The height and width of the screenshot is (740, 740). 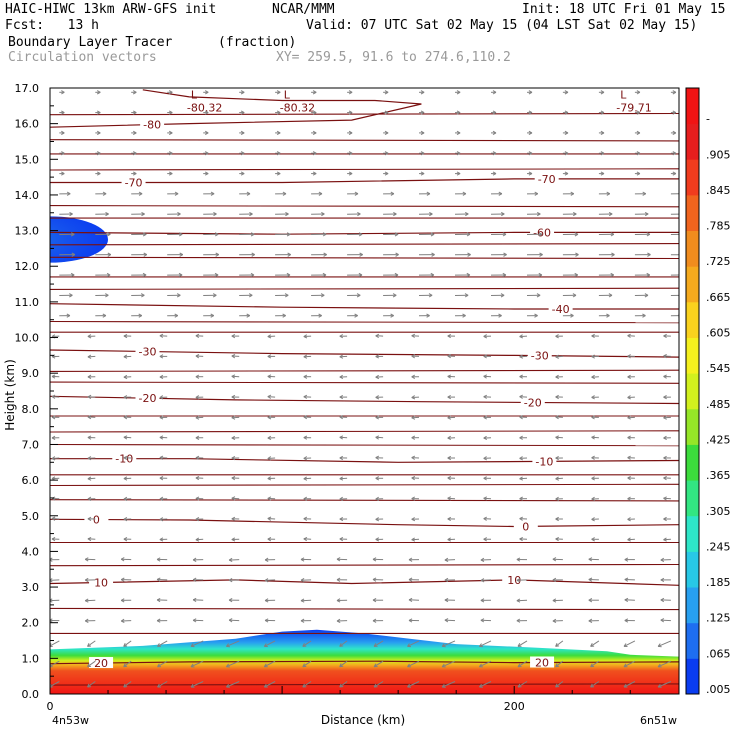 What do you see at coordinates (708, 119) in the screenshot?
I see `colorbar-label: -` at bounding box center [708, 119].